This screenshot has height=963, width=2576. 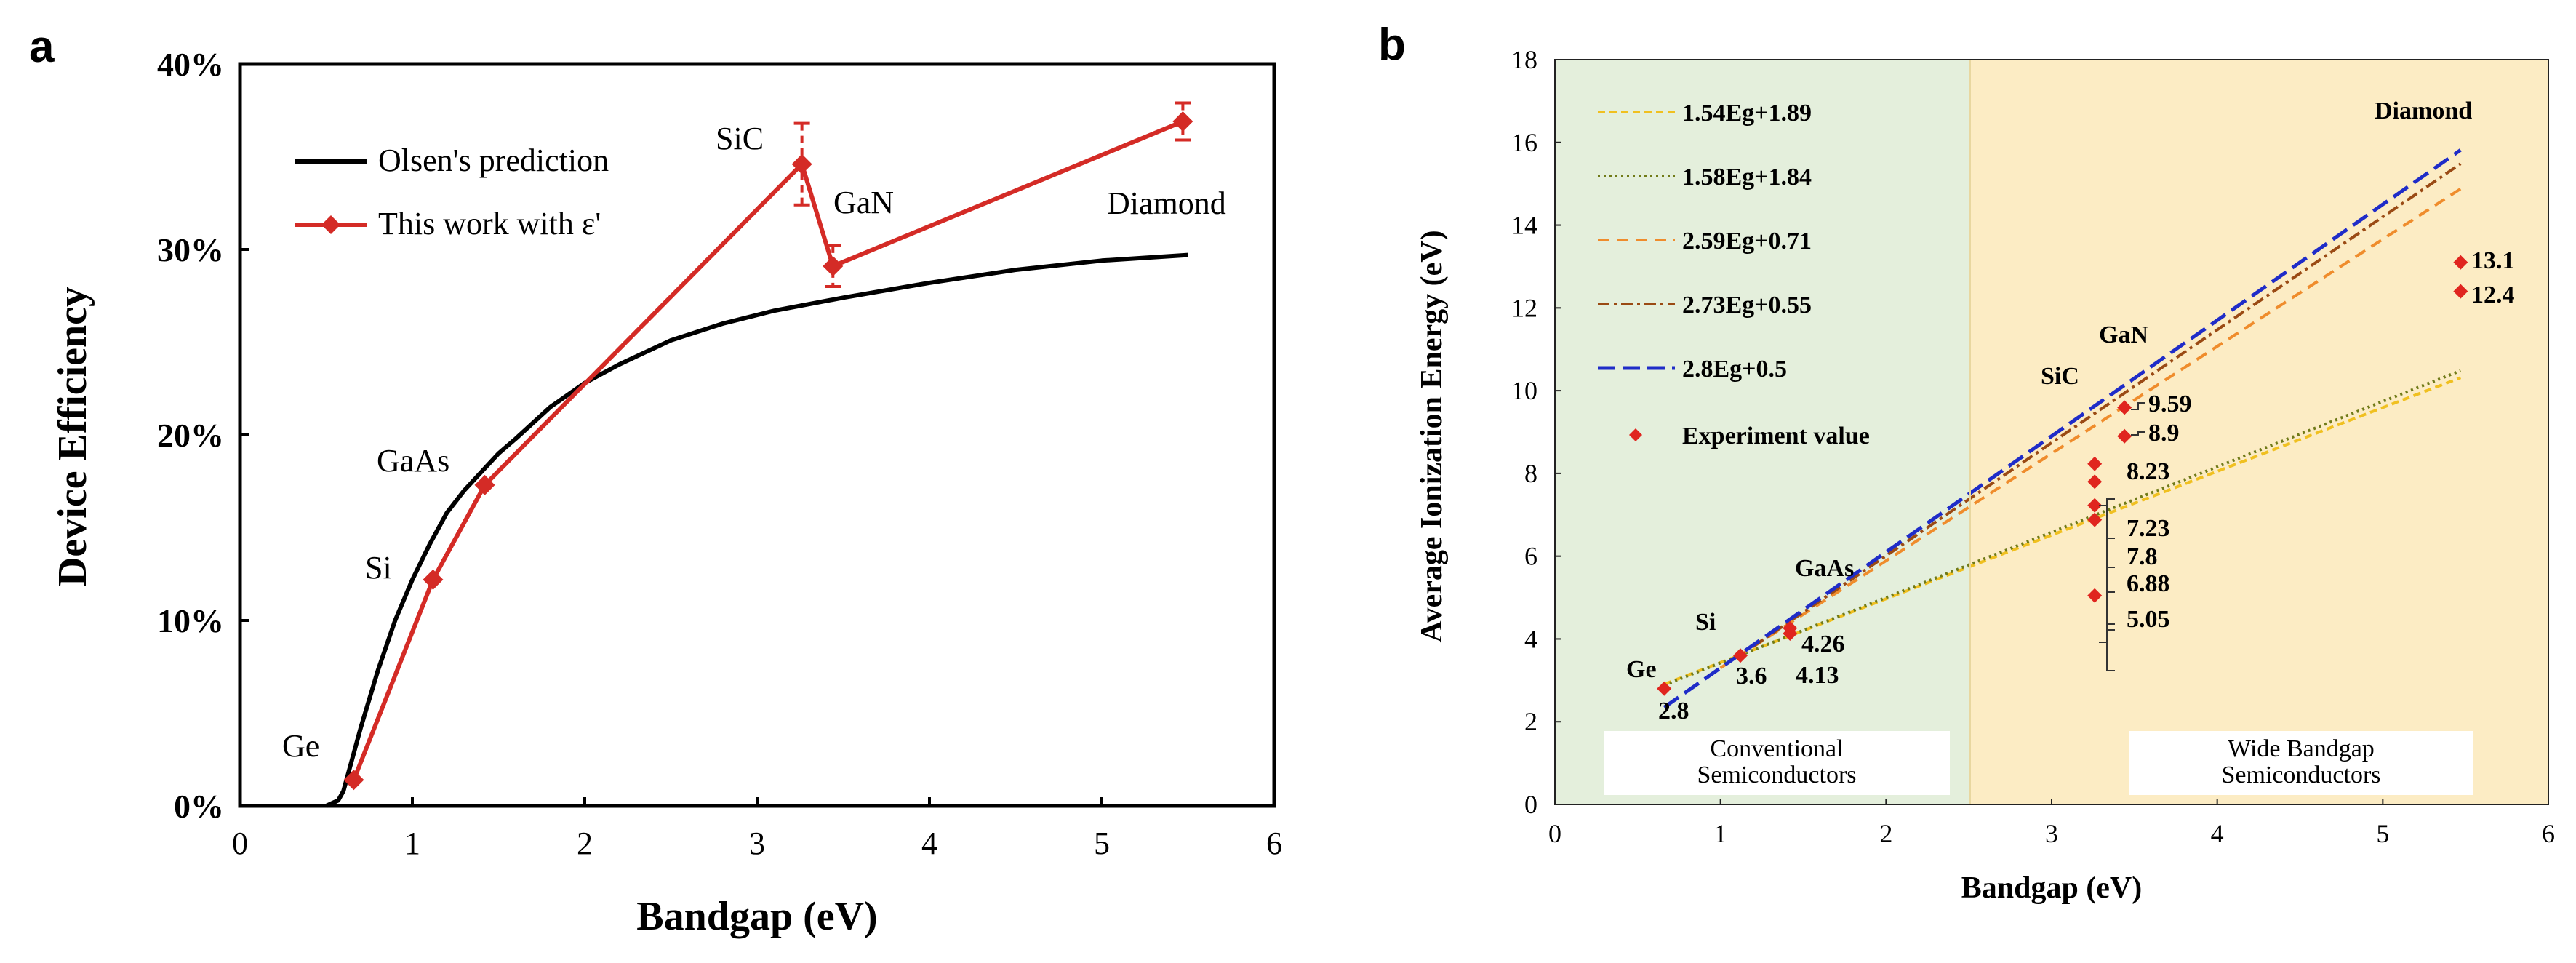 I want to click on panel-b-label-sic: SiC, so click(x=2060, y=376).